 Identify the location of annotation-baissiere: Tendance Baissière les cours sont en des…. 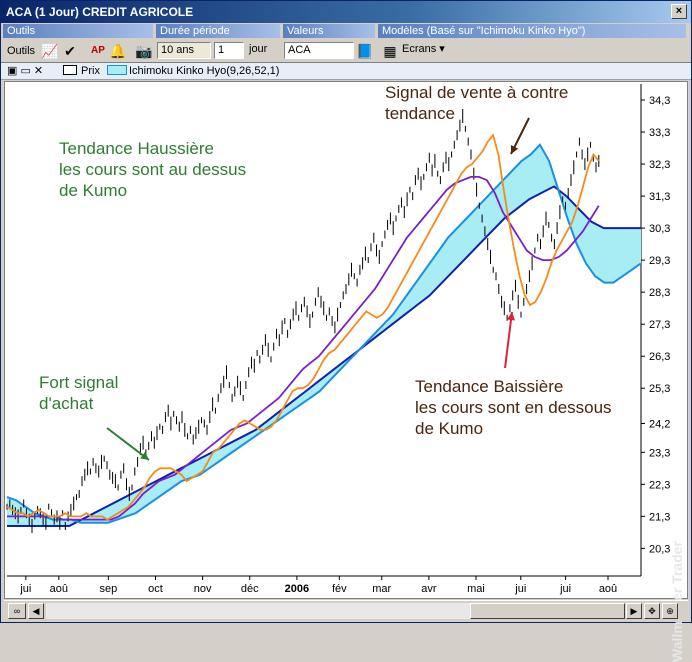
(513, 407).